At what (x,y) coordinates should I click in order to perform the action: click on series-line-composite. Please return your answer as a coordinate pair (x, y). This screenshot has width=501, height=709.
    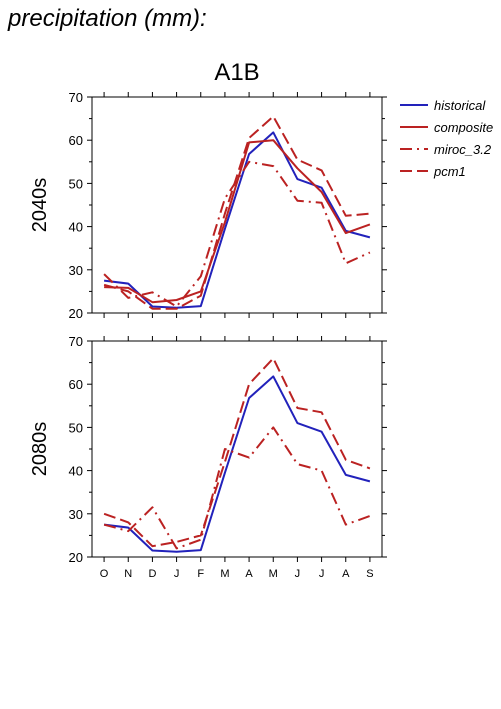
    Looking at the image, I should click on (237, 221).